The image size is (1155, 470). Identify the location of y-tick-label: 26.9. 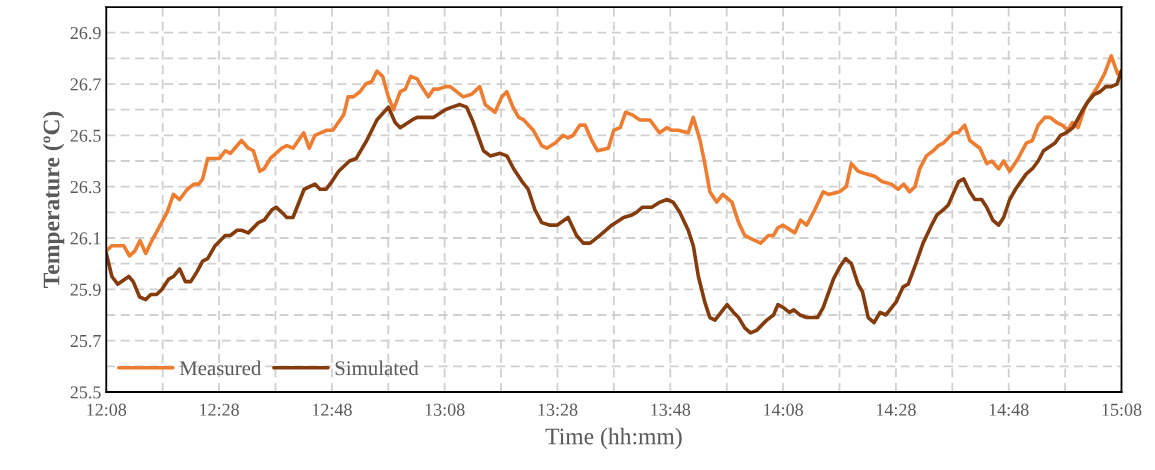
(85, 33).